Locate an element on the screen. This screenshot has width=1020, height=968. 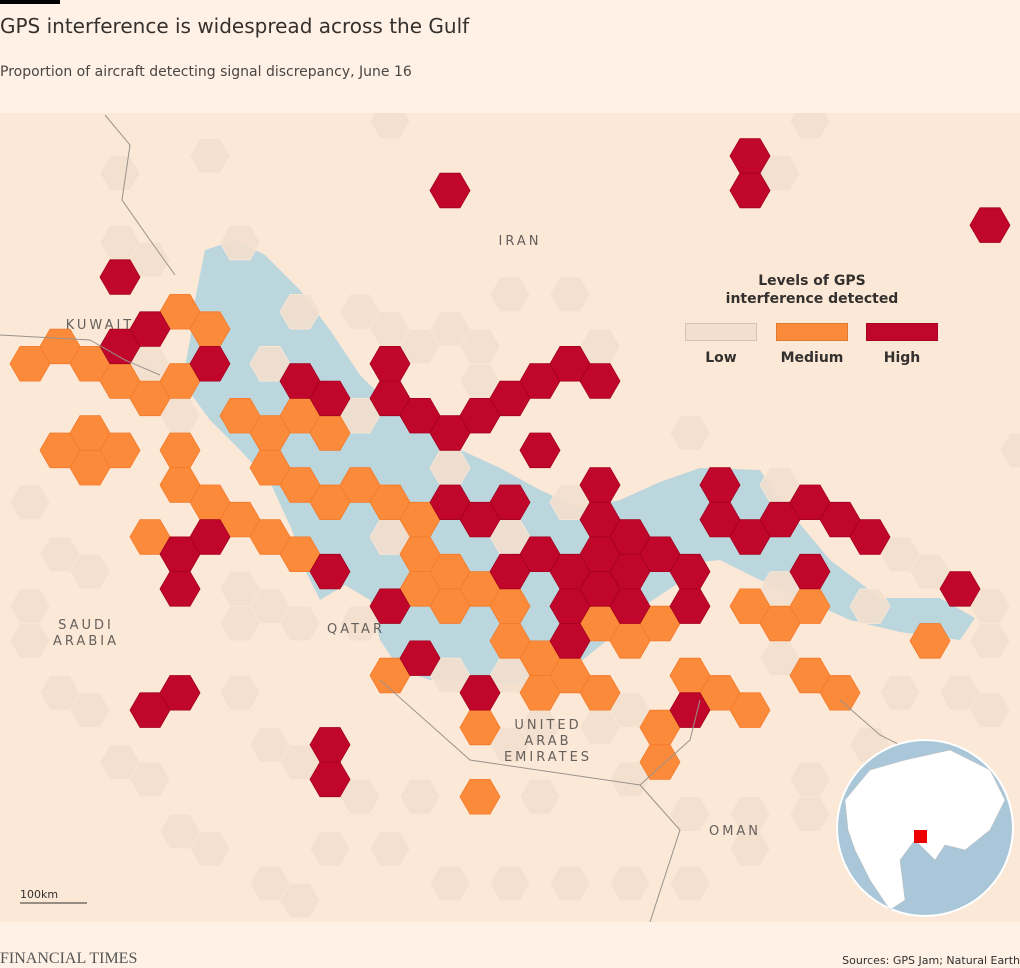
country-label: OMAN is located at coordinates (735, 831).